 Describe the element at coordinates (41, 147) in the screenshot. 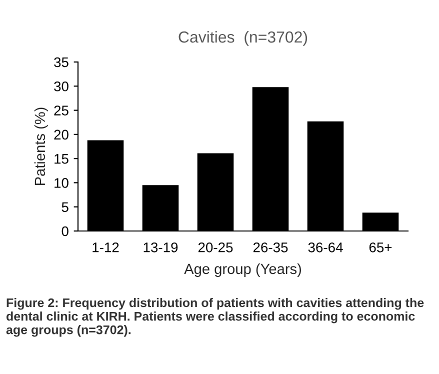

I see `y-axis-title: Patients (%)` at that location.